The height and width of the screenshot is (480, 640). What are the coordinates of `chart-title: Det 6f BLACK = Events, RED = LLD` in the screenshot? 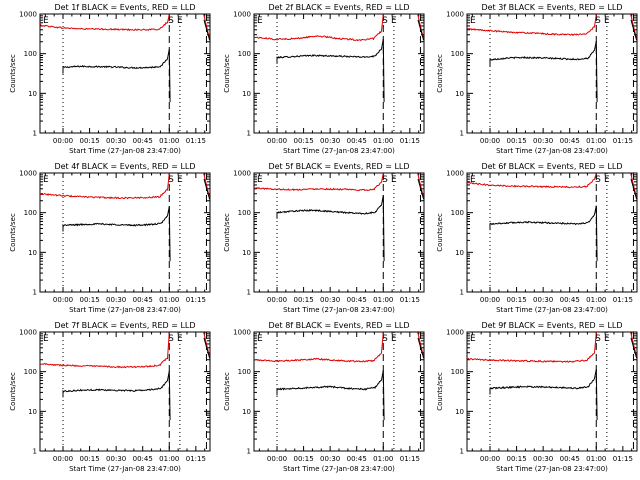 It's located at (551, 166).